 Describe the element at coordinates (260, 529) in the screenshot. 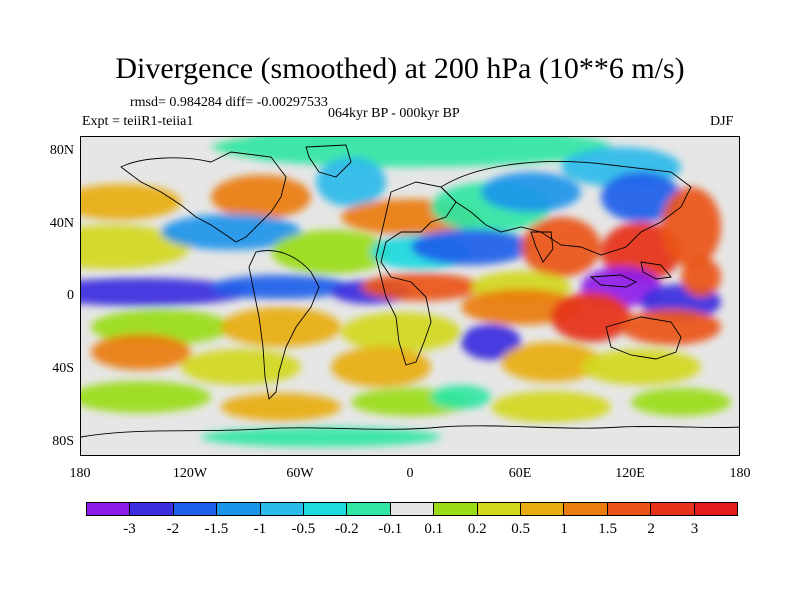

I see `colorbar-label: -1` at that location.